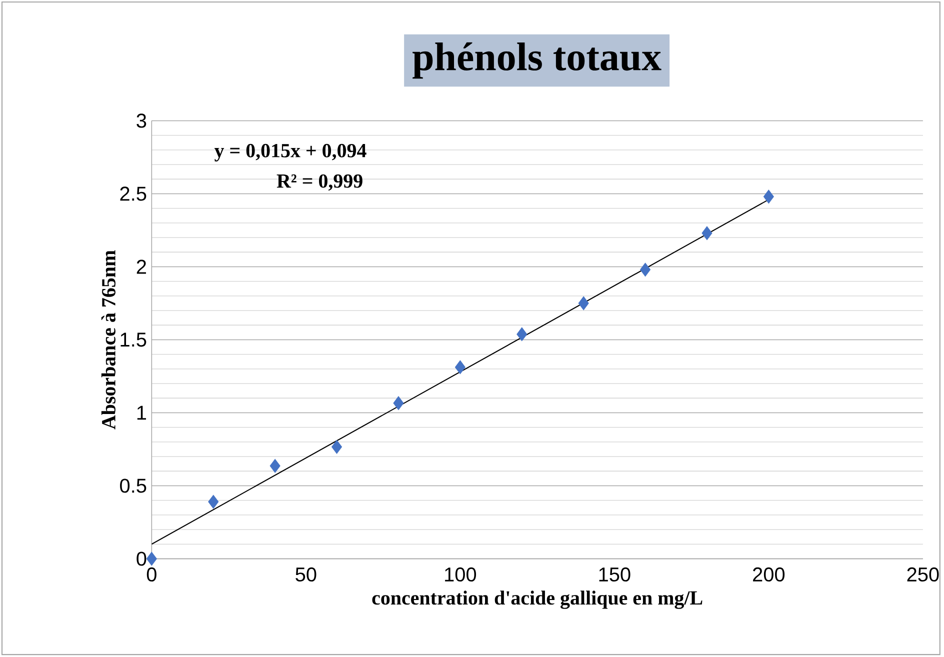 Image resolution: width=944 pixels, height=657 pixels. What do you see at coordinates (133, 194) in the screenshot?
I see `y-tick-label: 2.5` at bounding box center [133, 194].